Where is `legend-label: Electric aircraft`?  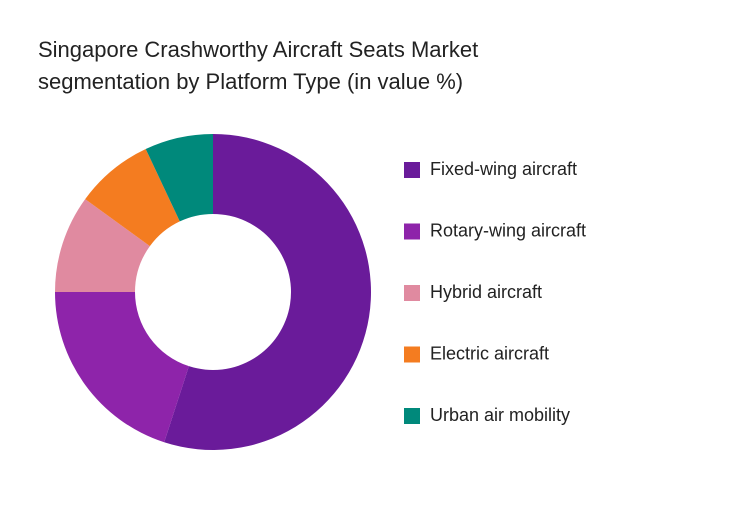 legend-label: Electric aircraft is located at coordinates (489, 353).